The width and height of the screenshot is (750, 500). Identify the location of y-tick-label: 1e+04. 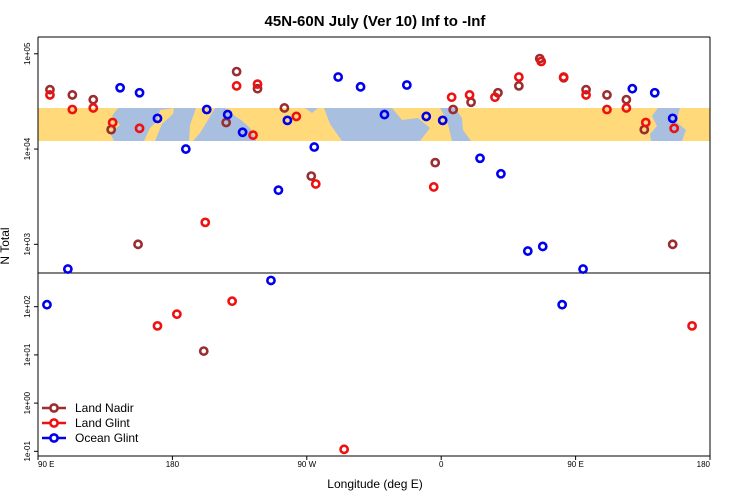
(27, 148).